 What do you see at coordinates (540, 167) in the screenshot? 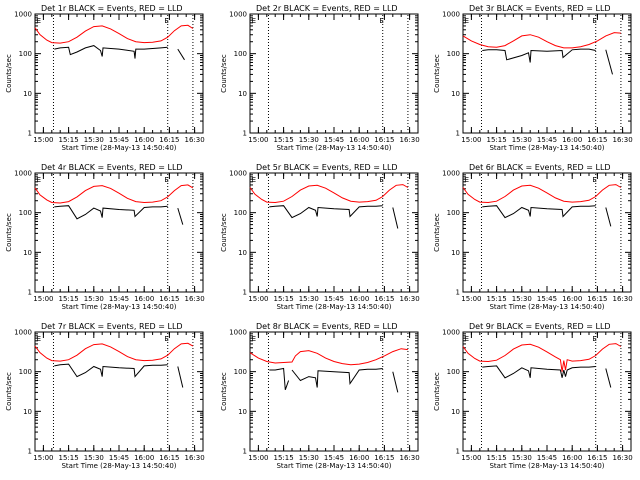
I see `chart-title: Det 6r BLACK = Events, RED = LLD` at bounding box center [540, 167].